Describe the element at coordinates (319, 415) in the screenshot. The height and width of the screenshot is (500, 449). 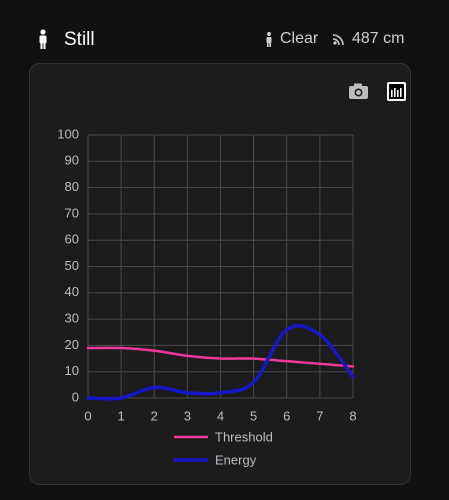
I see `x-tick-label: 7` at that location.